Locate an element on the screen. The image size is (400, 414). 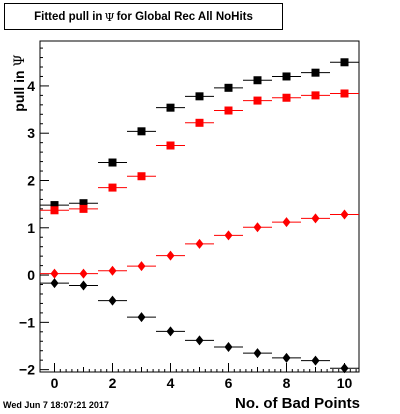
y-tick-label: 2 is located at coordinates (31, 180).